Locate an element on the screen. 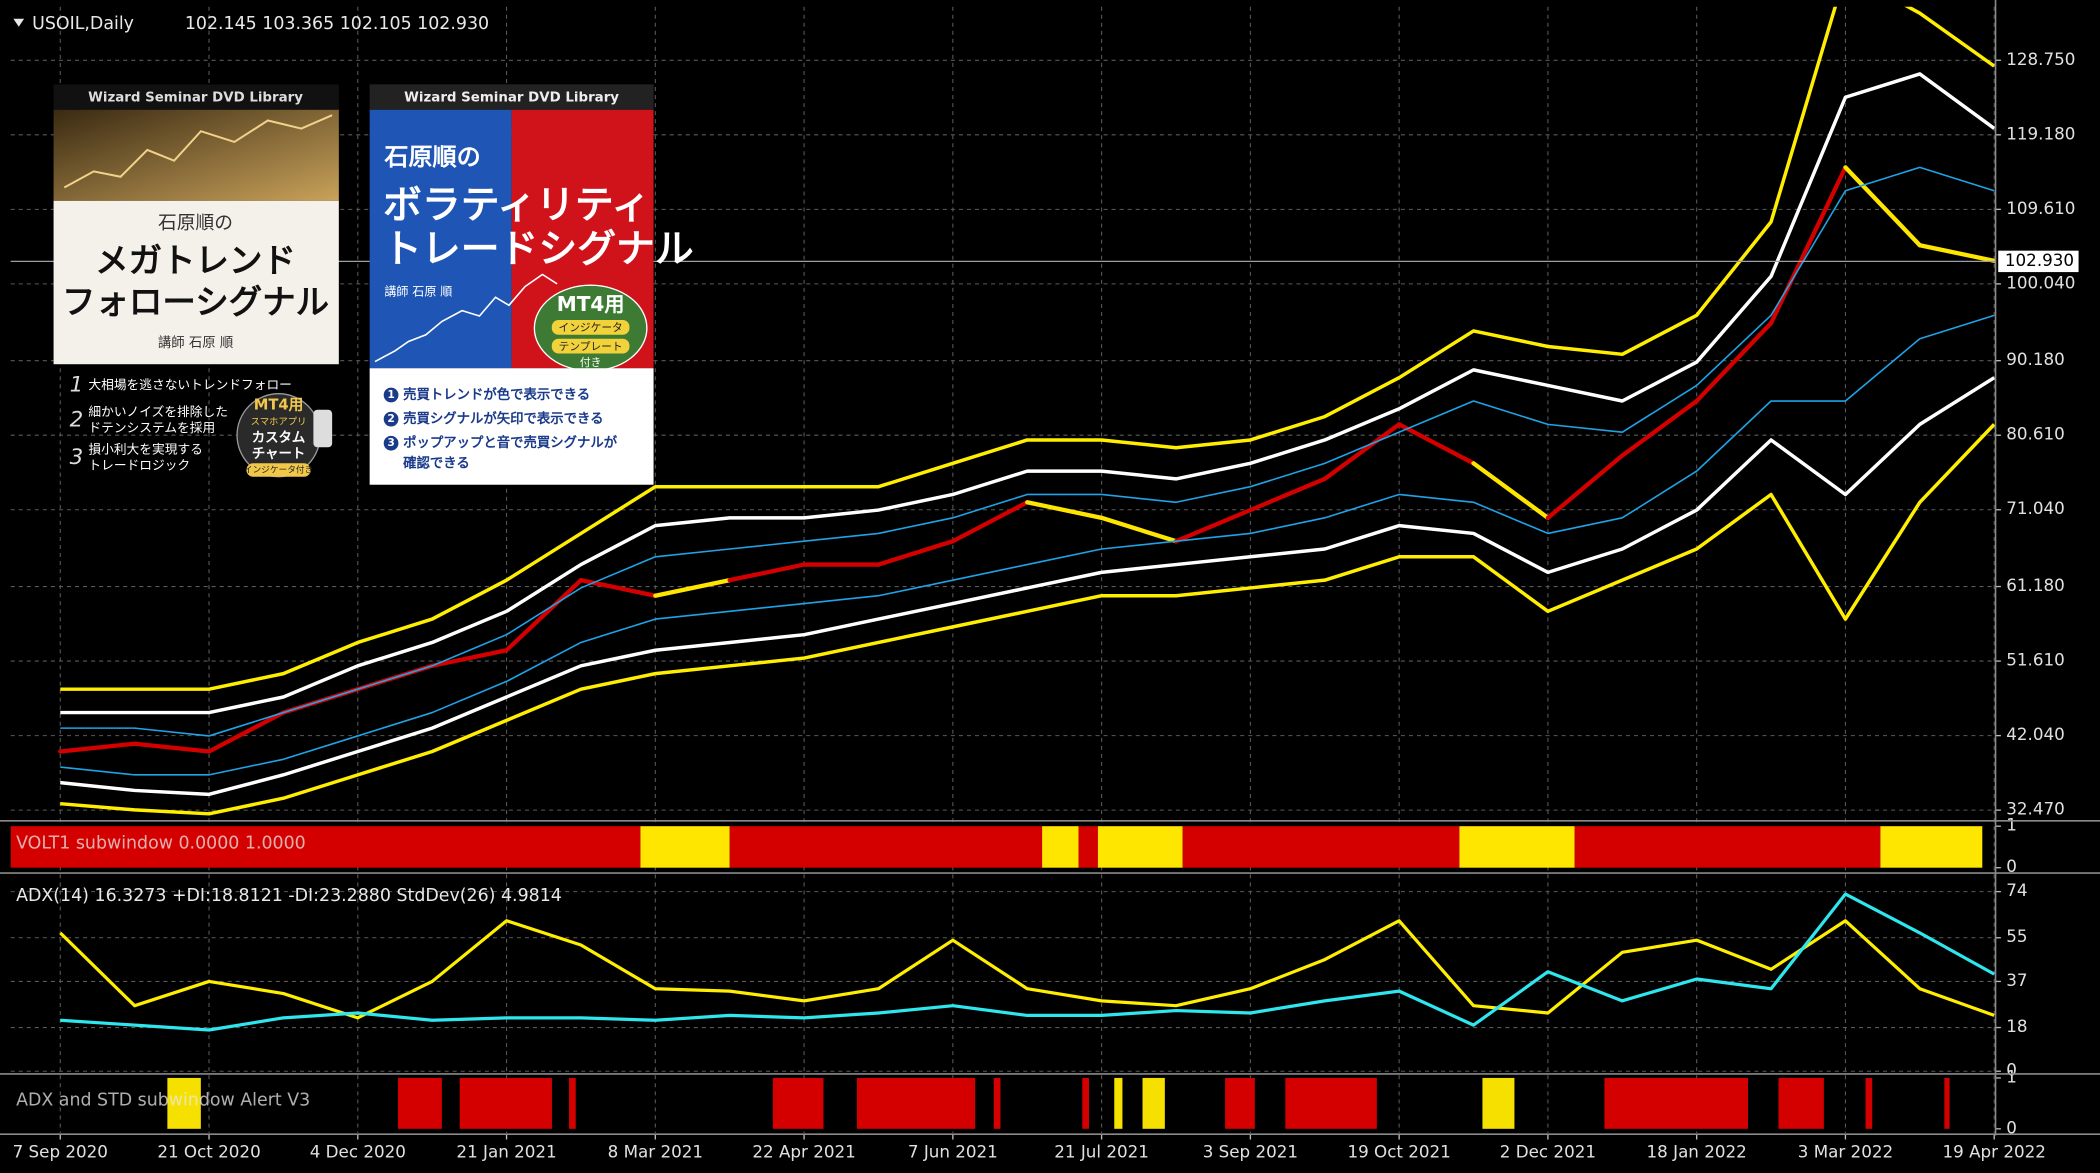 The width and height of the screenshot is (2100, 1173). x-tick-label: 19 Apr 2022 is located at coordinates (1994, 1151).